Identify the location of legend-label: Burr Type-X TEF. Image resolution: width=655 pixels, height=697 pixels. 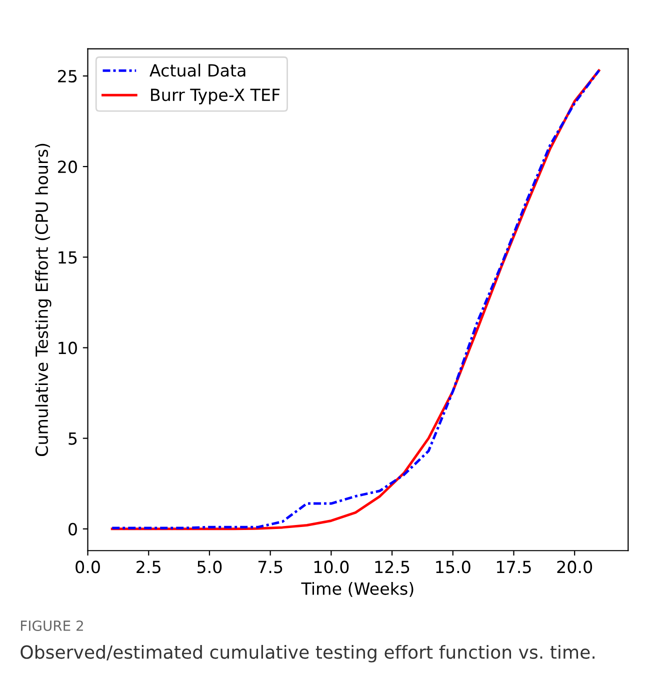
(215, 96).